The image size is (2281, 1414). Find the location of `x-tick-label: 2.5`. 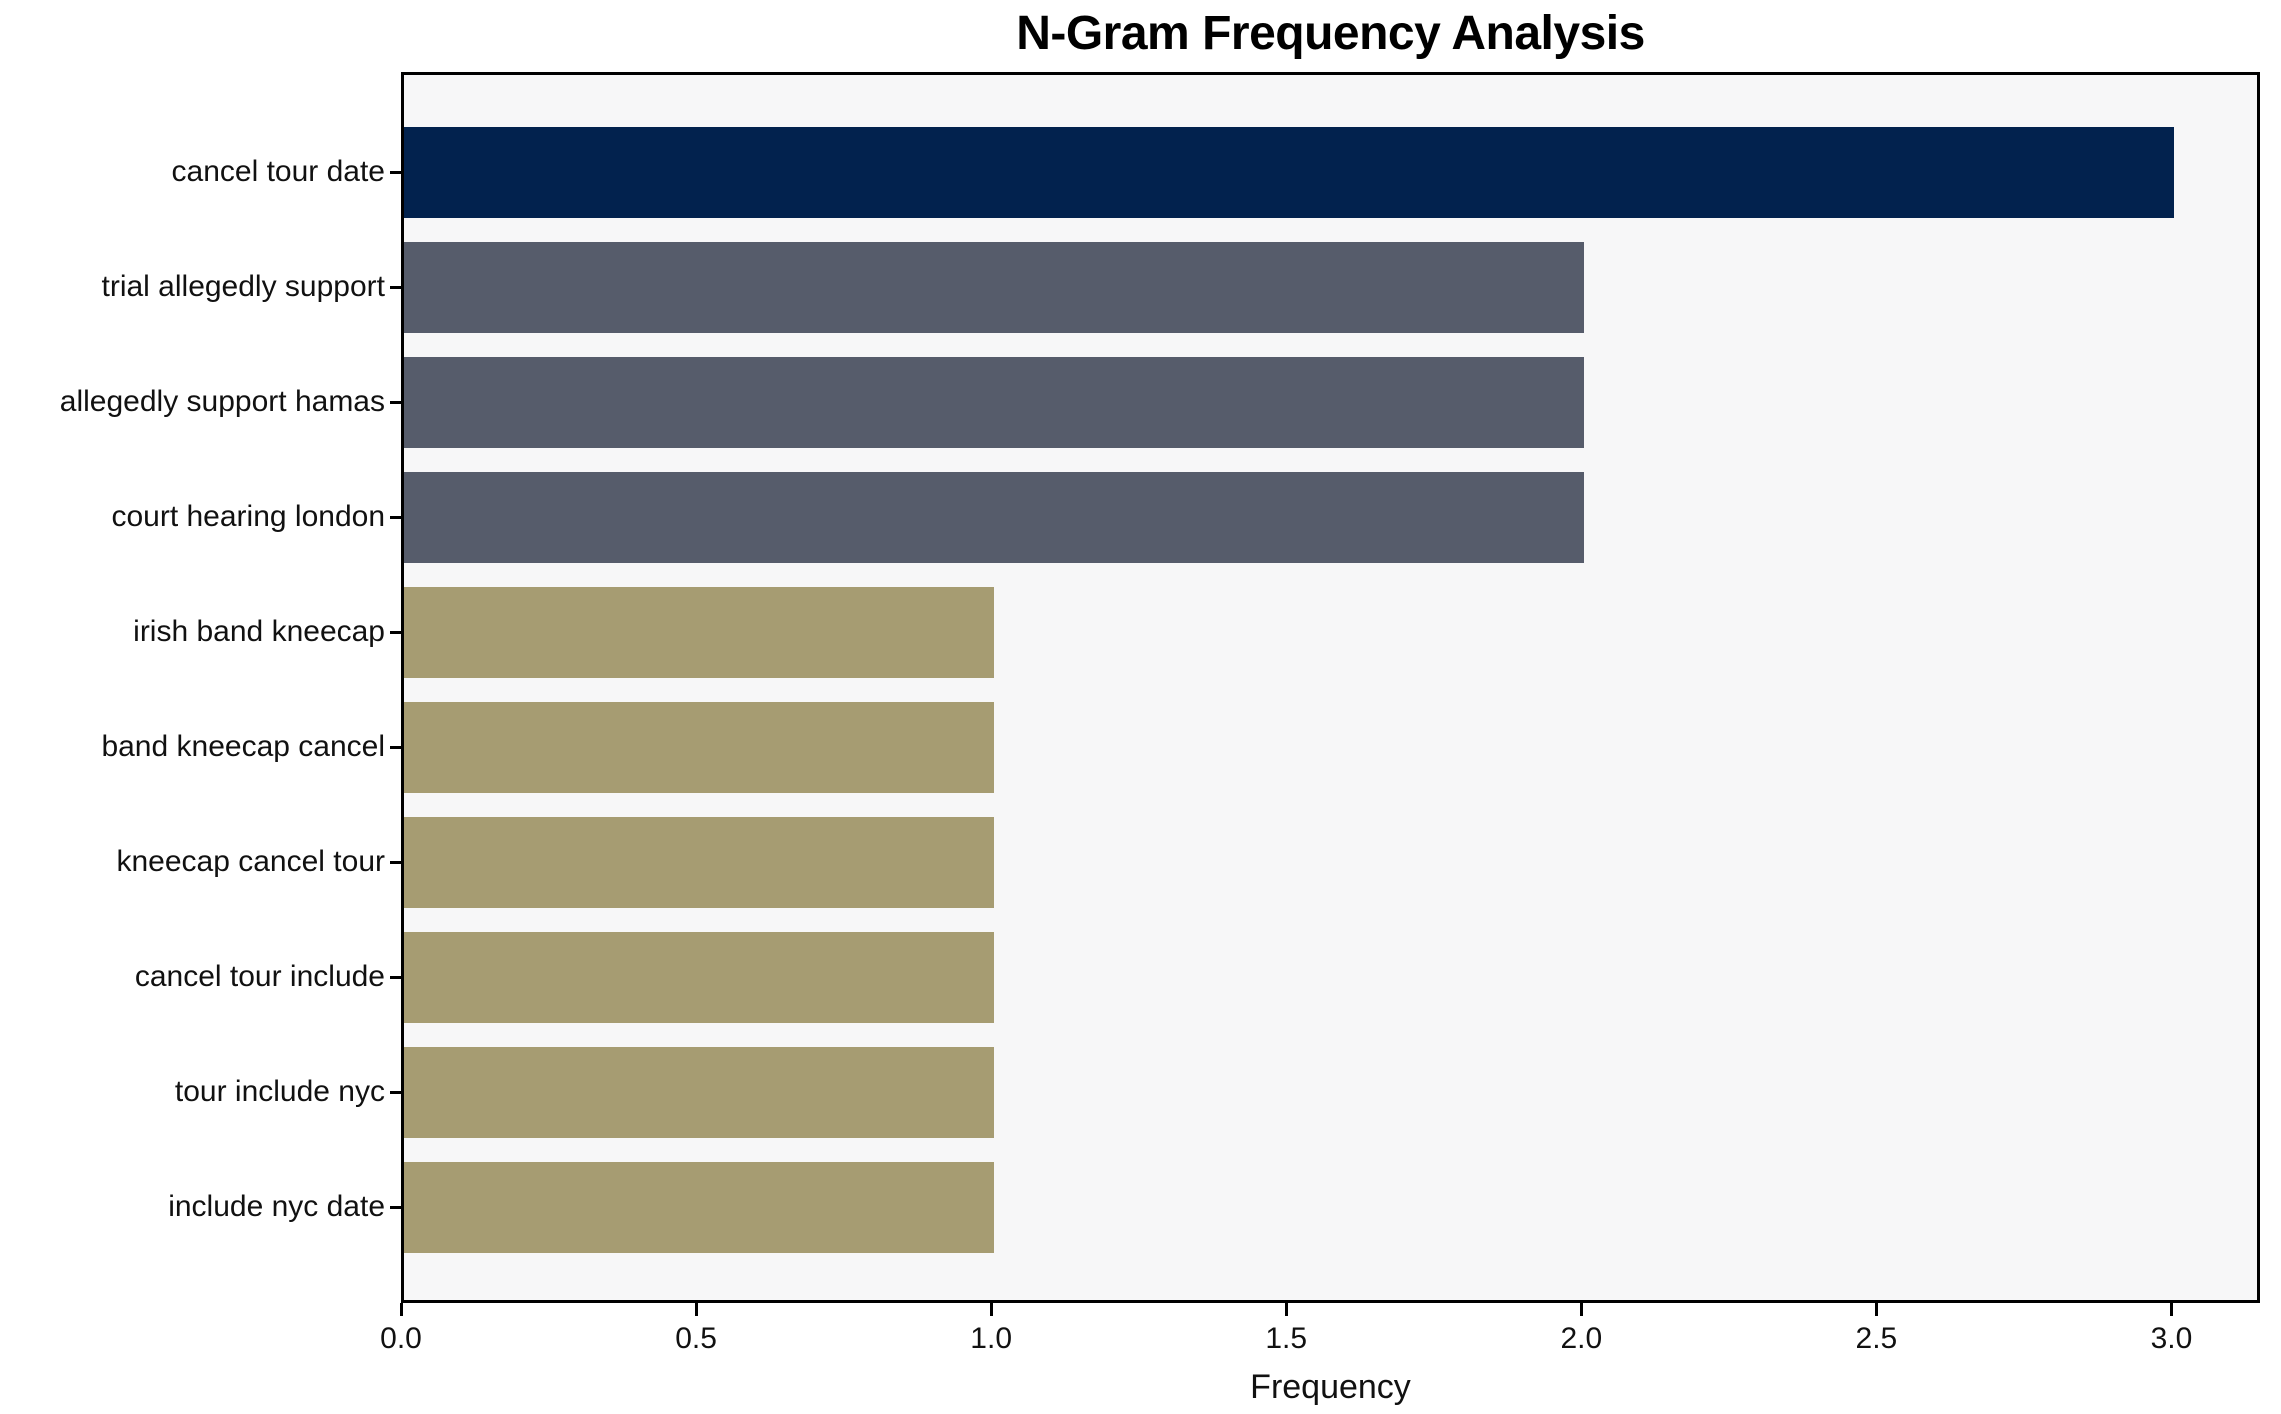

x-tick-label: 2.5 is located at coordinates (1876, 1338).